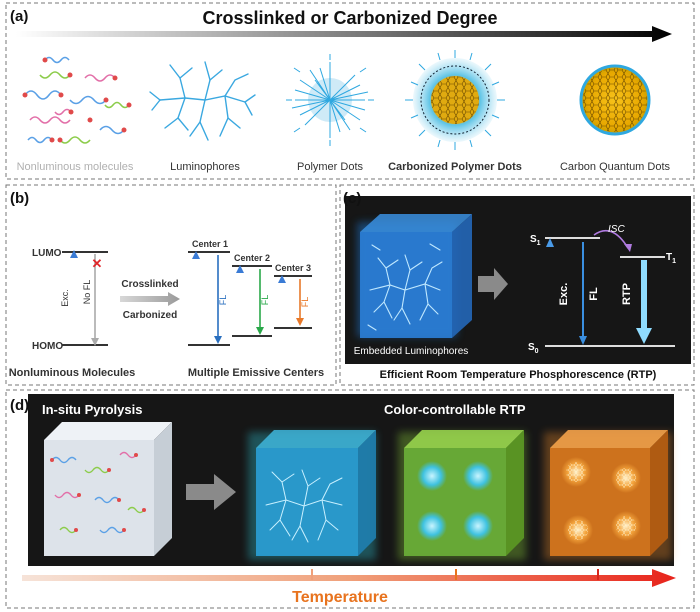 The image size is (700, 612). What do you see at coordinates (344, 34) in the screenshot?
I see `degree-arrow` at bounding box center [344, 34].